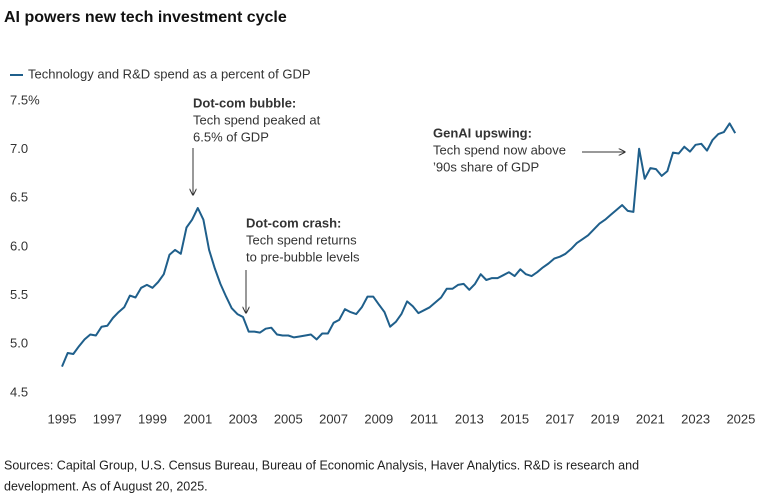 Image resolution: width=764 pixels, height=502 pixels. What do you see at coordinates (62, 418) in the screenshot?
I see `x-tick-label: 1995` at bounding box center [62, 418].